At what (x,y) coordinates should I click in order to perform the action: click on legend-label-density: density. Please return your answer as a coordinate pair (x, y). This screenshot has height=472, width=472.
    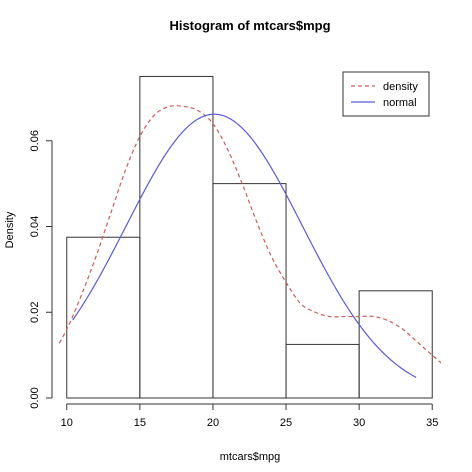
    Looking at the image, I should click on (400, 87).